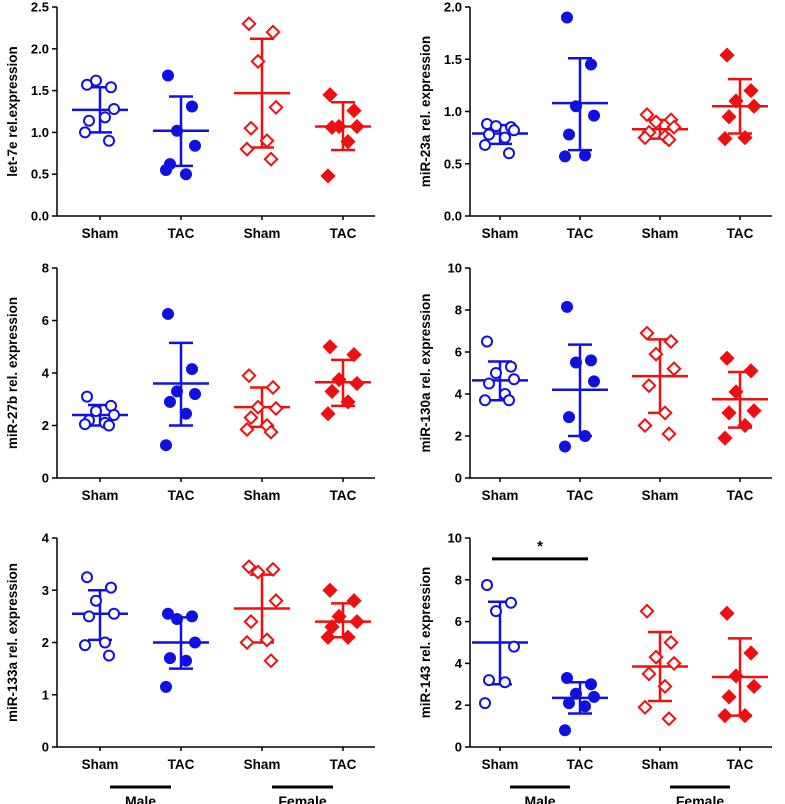 The height and width of the screenshot is (804, 785). What do you see at coordinates (45, 320) in the screenshot?
I see `y-tick-label: 6` at bounding box center [45, 320].